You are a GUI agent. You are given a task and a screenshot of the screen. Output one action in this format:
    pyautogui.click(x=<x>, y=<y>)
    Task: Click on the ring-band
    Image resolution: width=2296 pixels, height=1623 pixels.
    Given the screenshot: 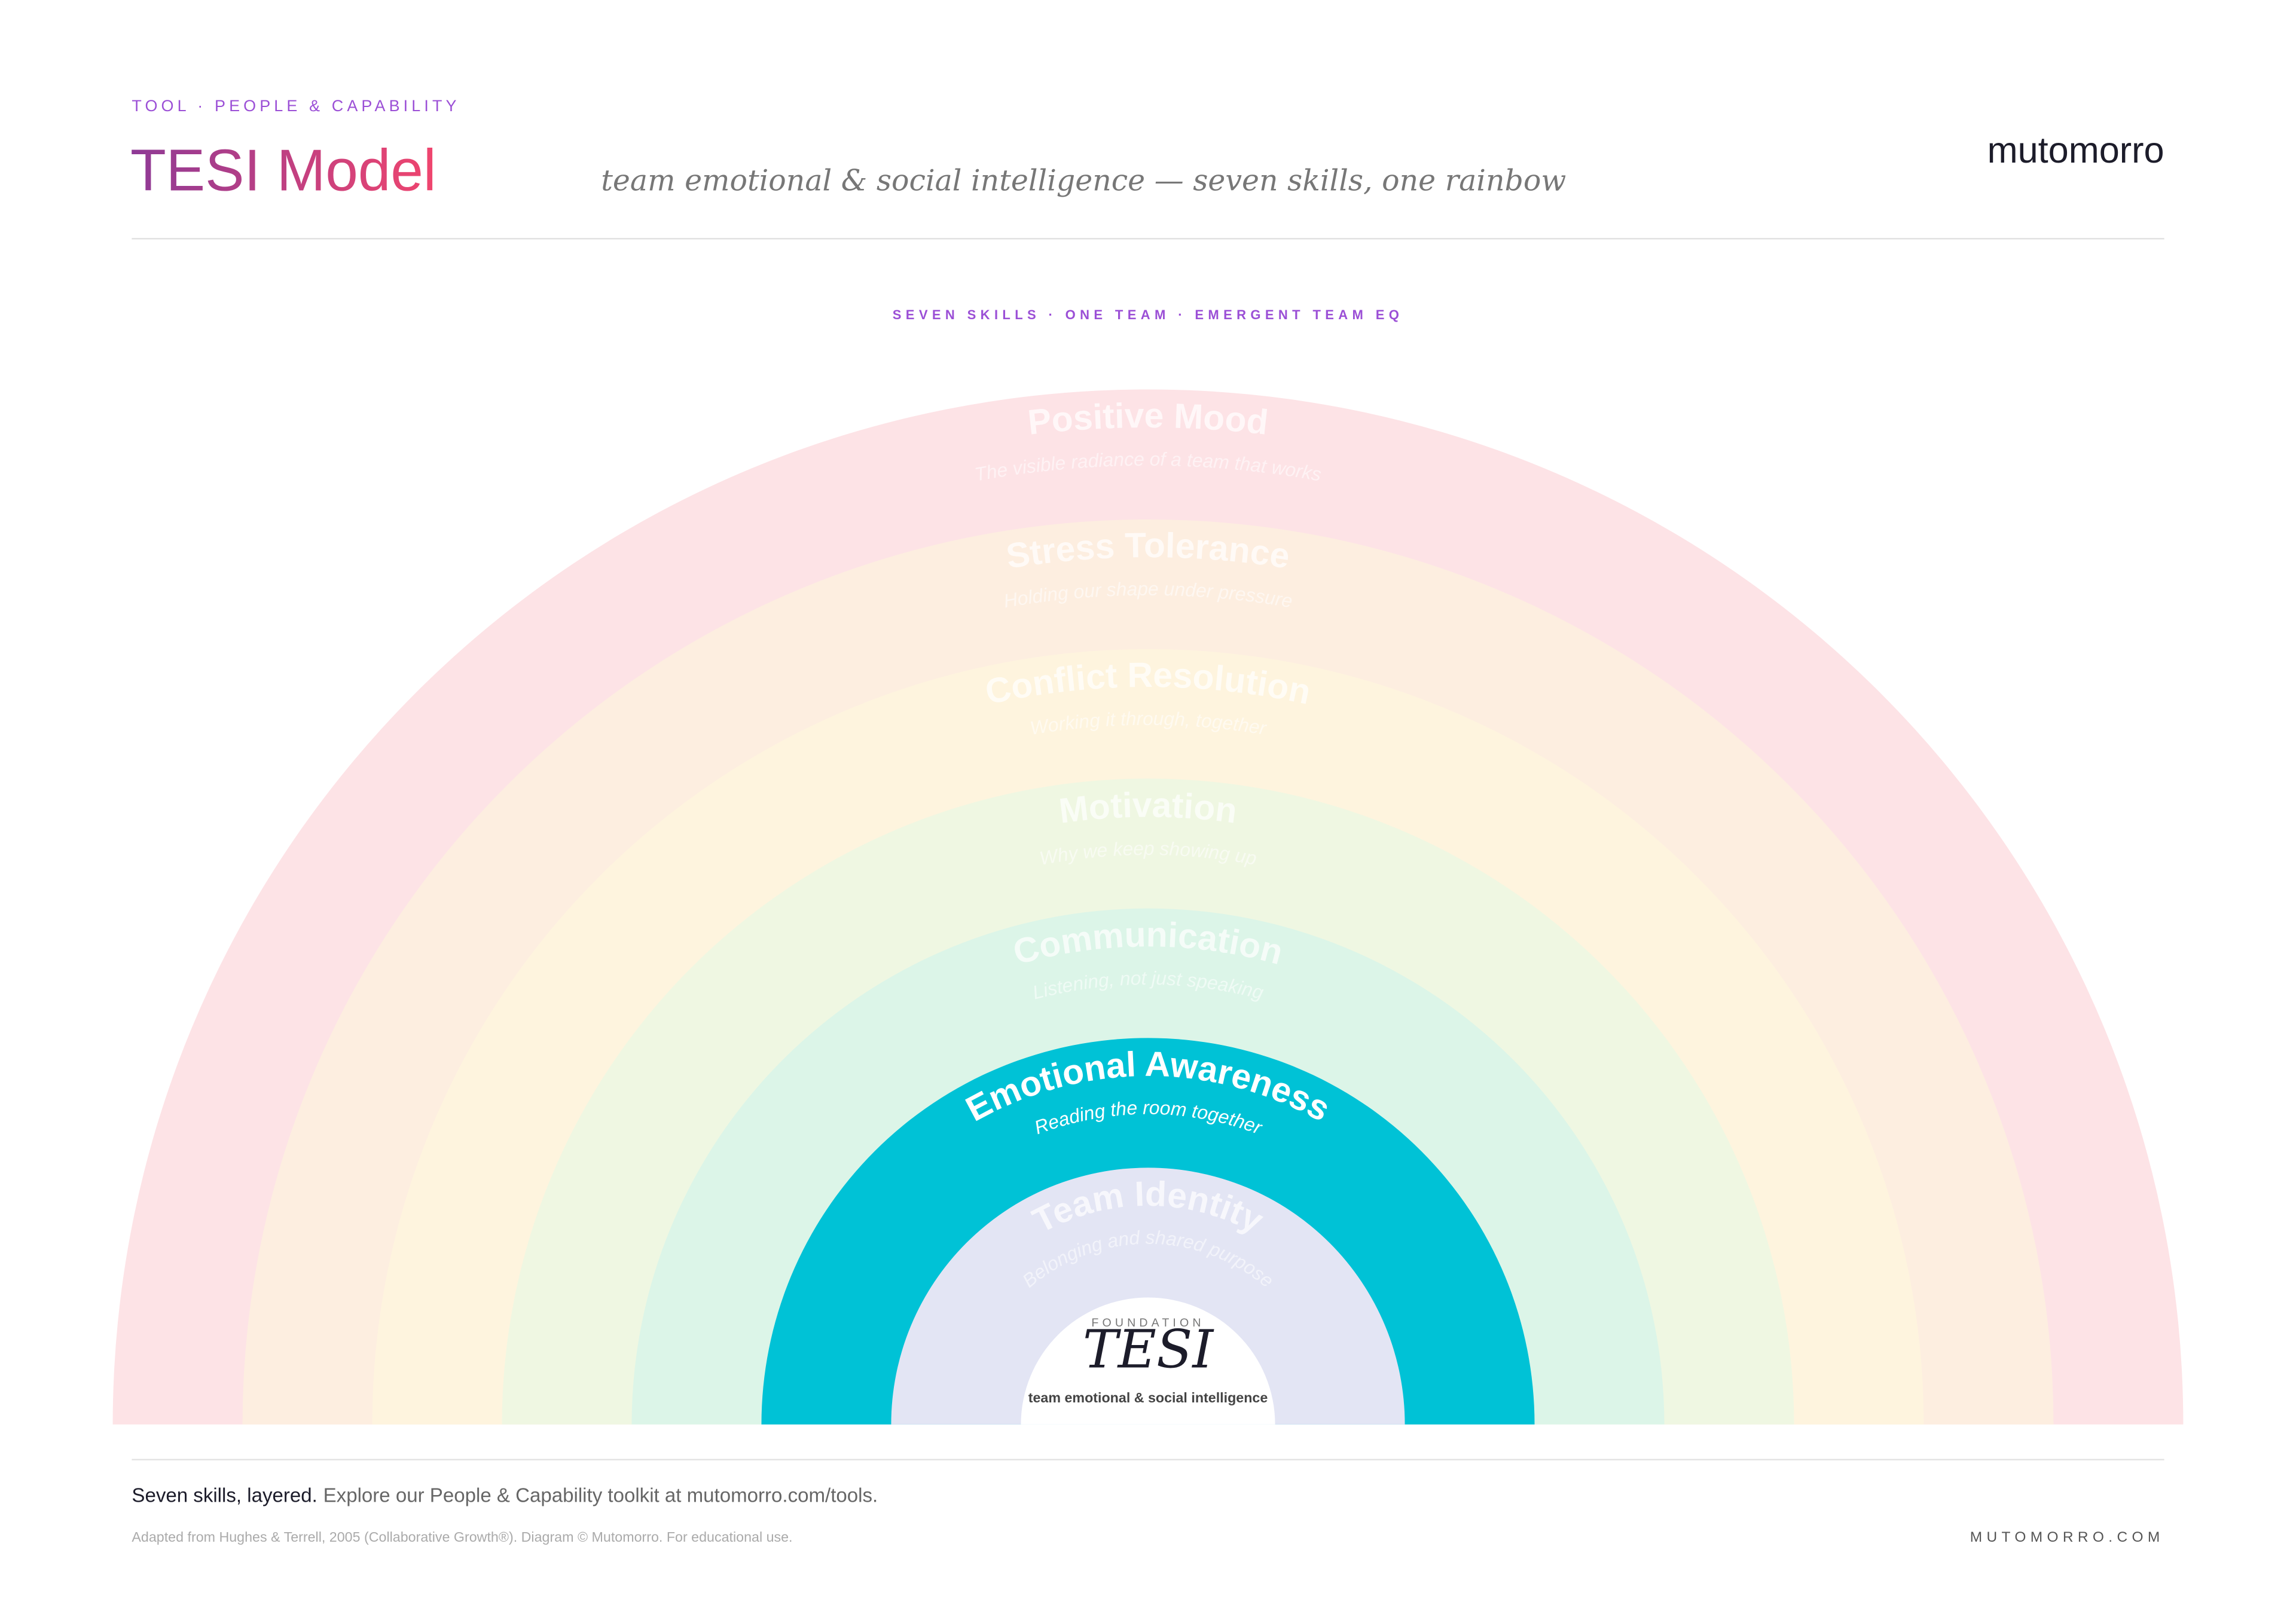 What is the action you would take?
    pyautogui.click(x=1148, y=1296)
    